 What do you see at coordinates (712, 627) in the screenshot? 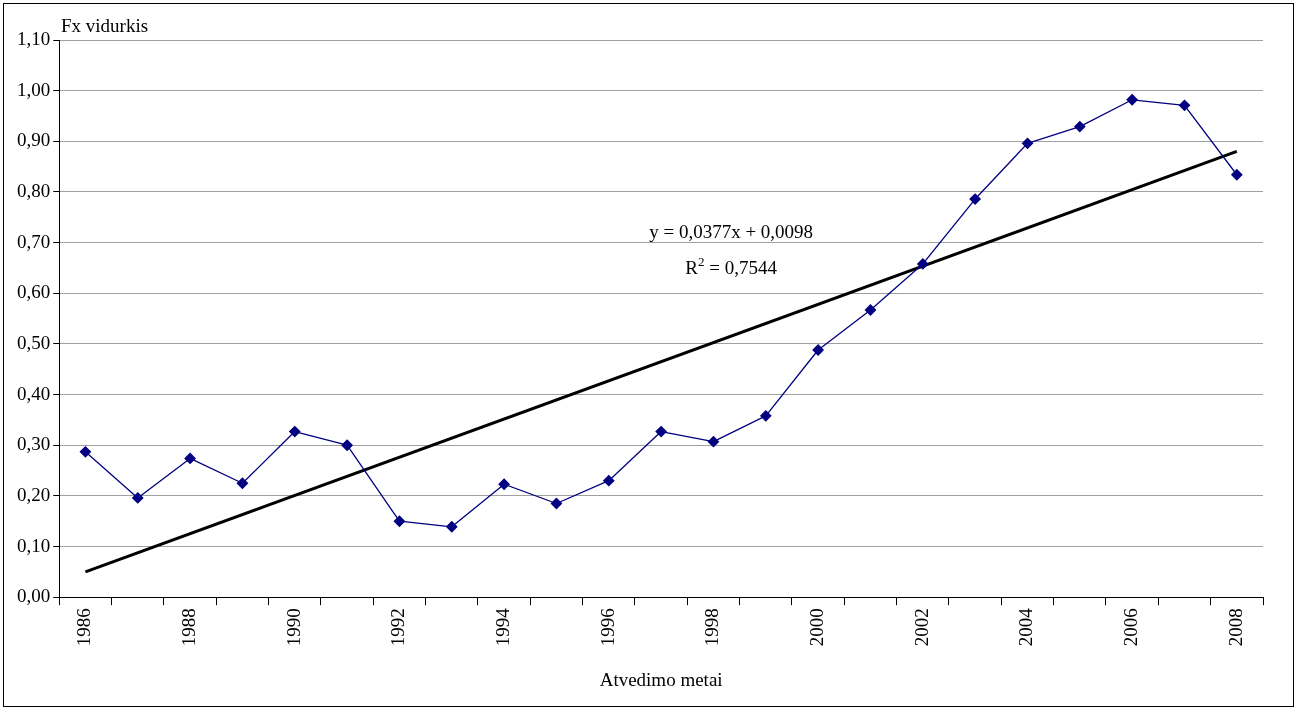
I see `x-tick-label: 1998` at bounding box center [712, 627].